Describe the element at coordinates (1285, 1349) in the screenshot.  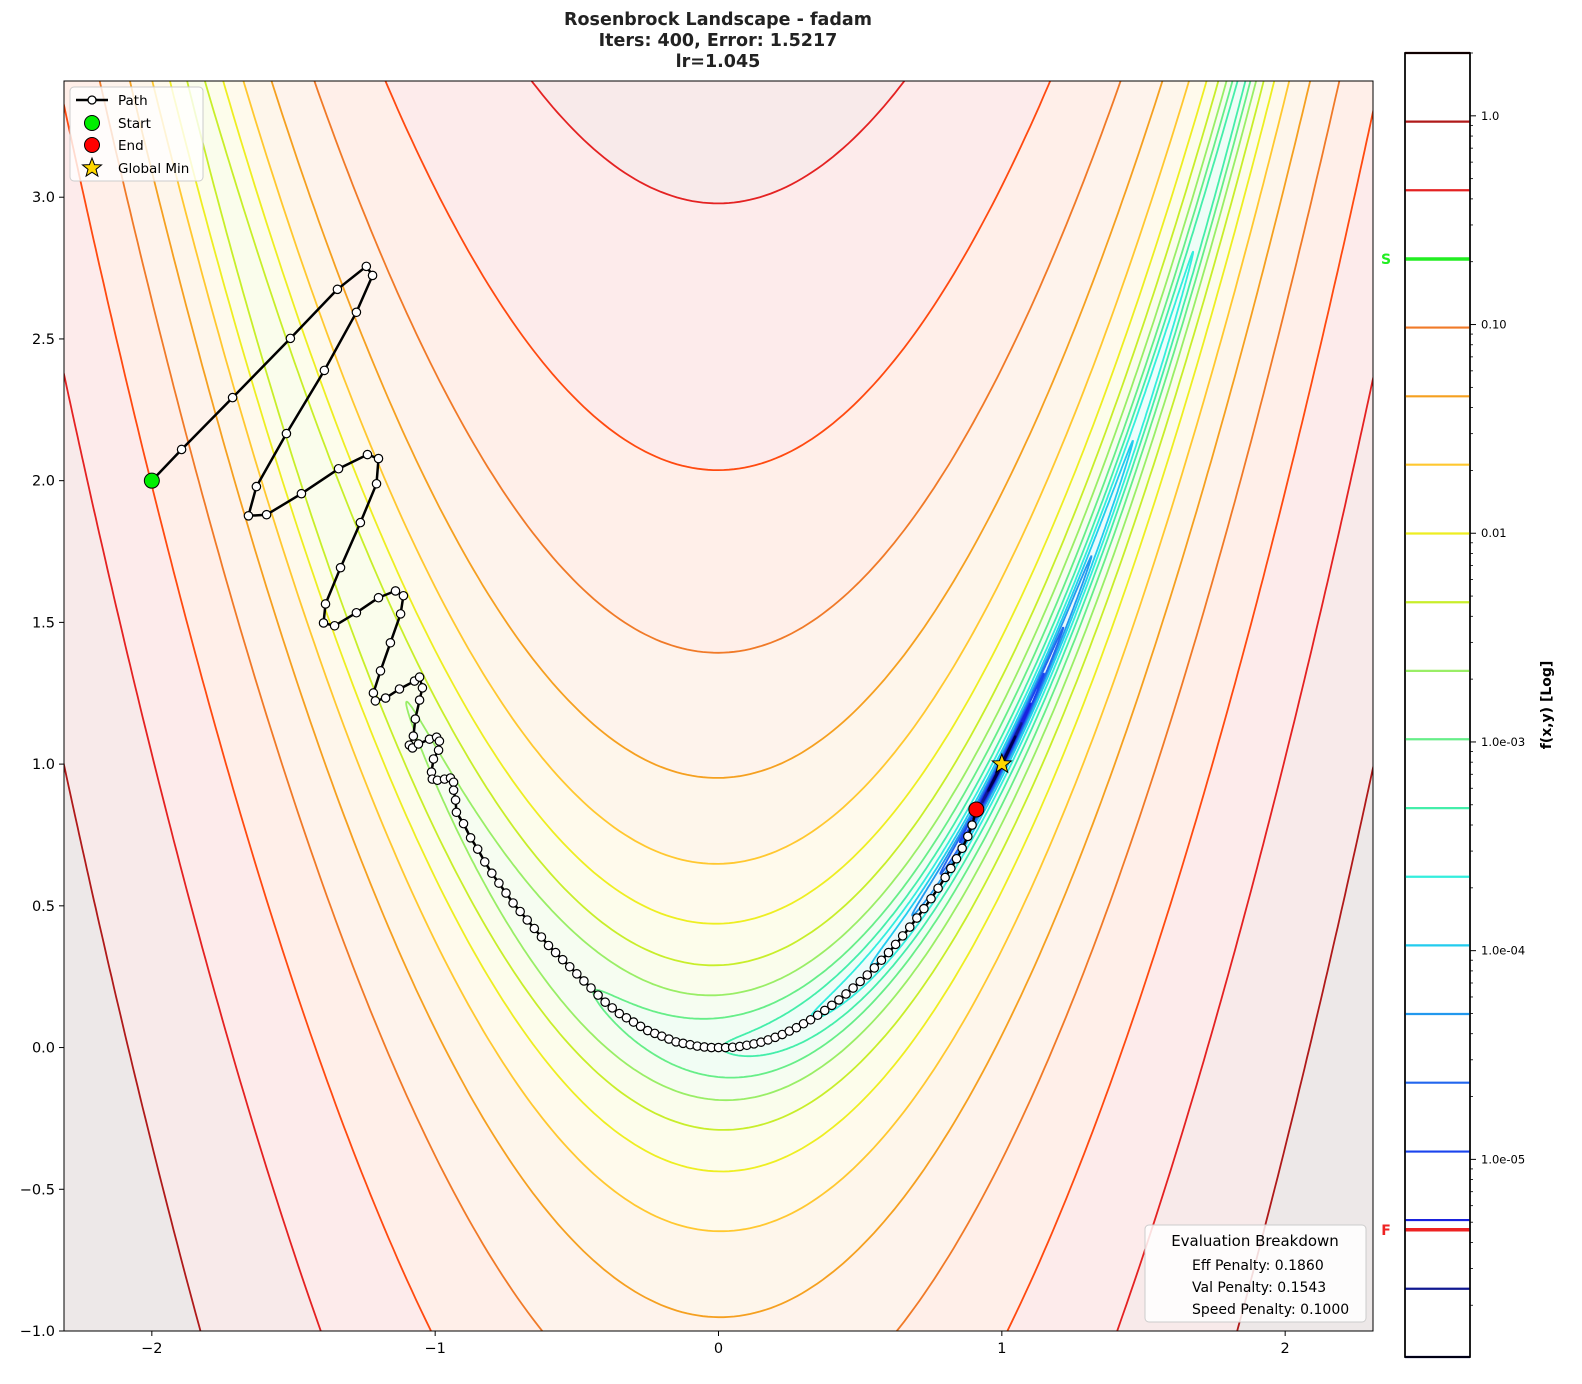
I see `x-tick-label: 2` at that location.